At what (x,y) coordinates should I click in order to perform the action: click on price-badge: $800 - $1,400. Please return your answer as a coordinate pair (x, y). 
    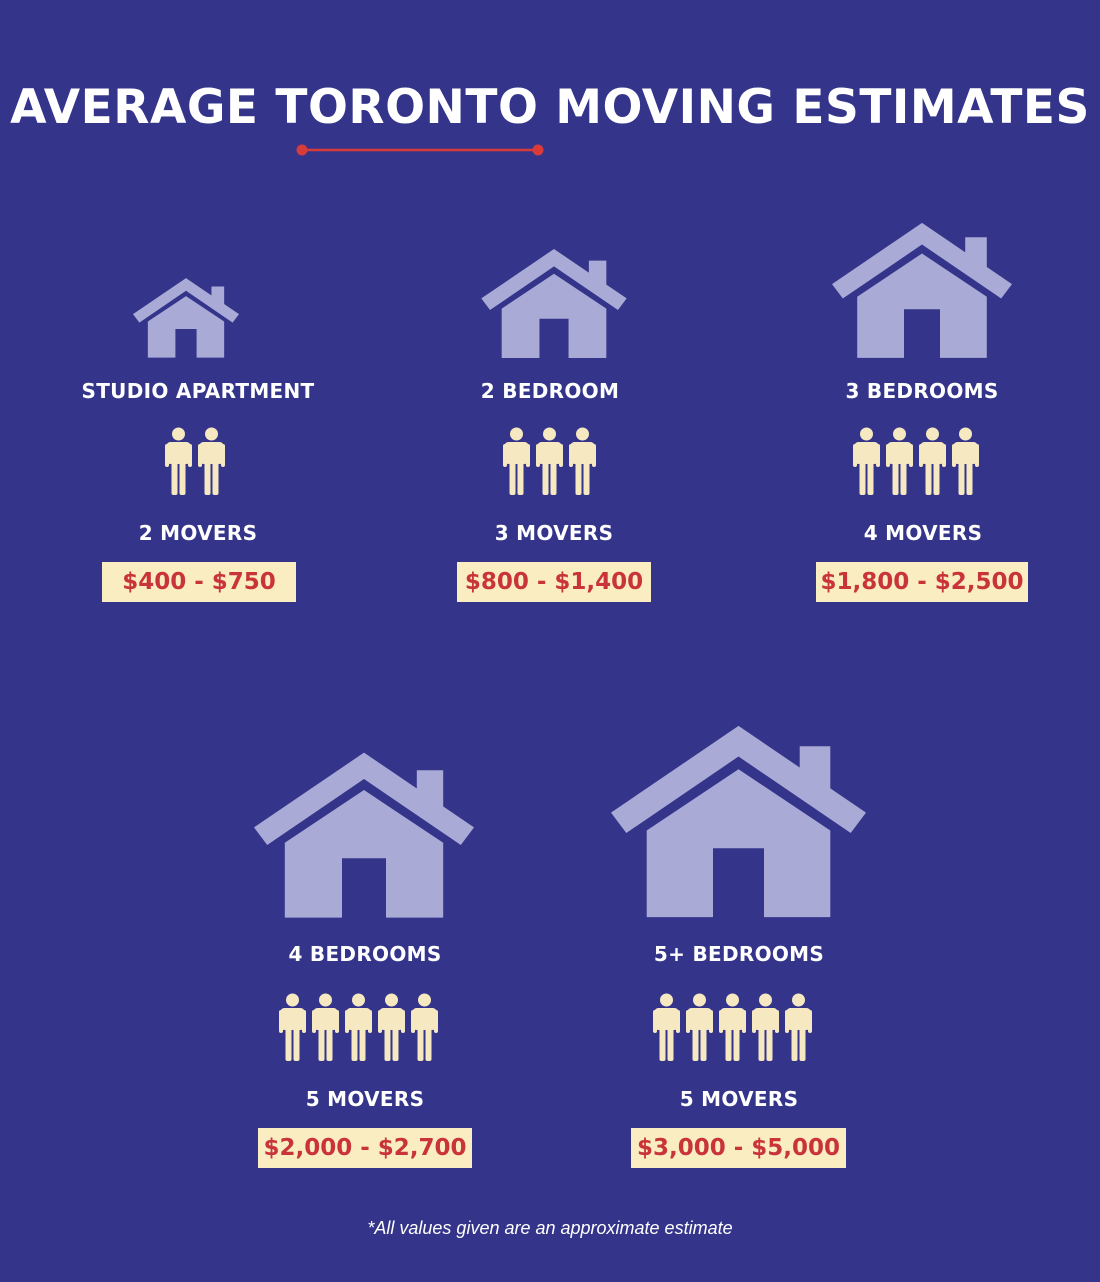
    Looking at the image, I should click on (554, 582).